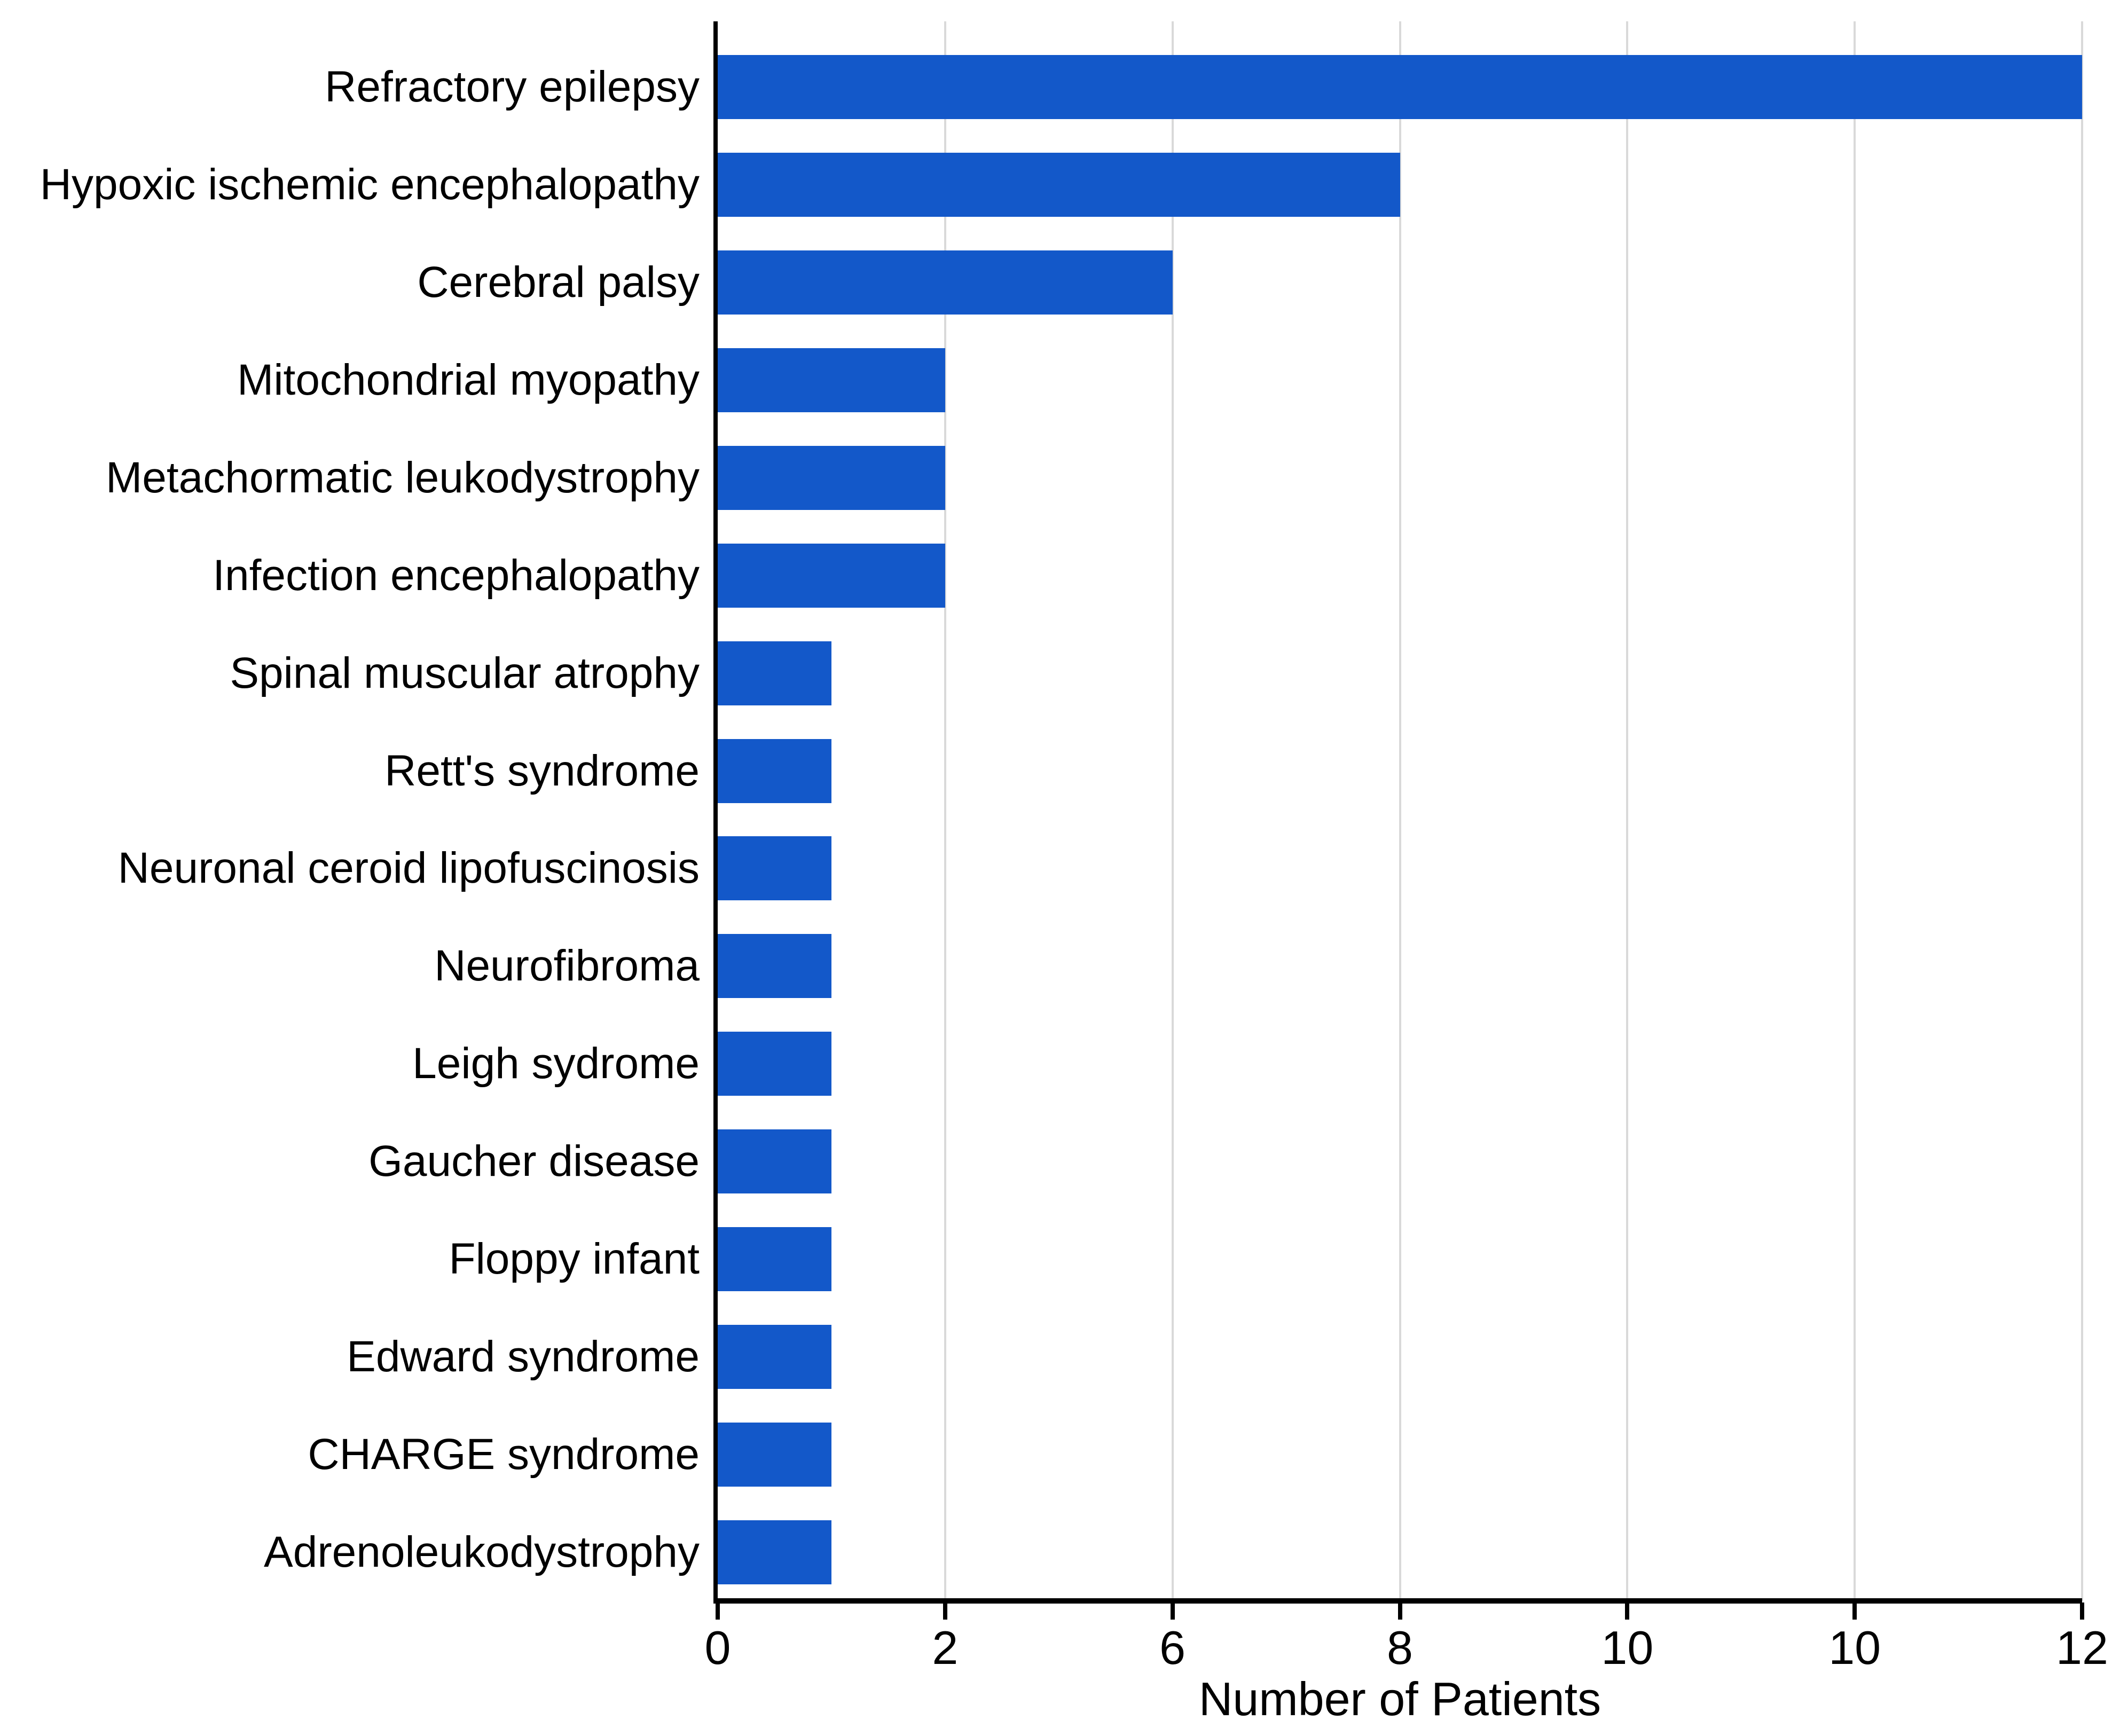 This screenshot has width=2112, height=1736. I want to click on category-label: CHARGE syndrome, so click(504, 1454).